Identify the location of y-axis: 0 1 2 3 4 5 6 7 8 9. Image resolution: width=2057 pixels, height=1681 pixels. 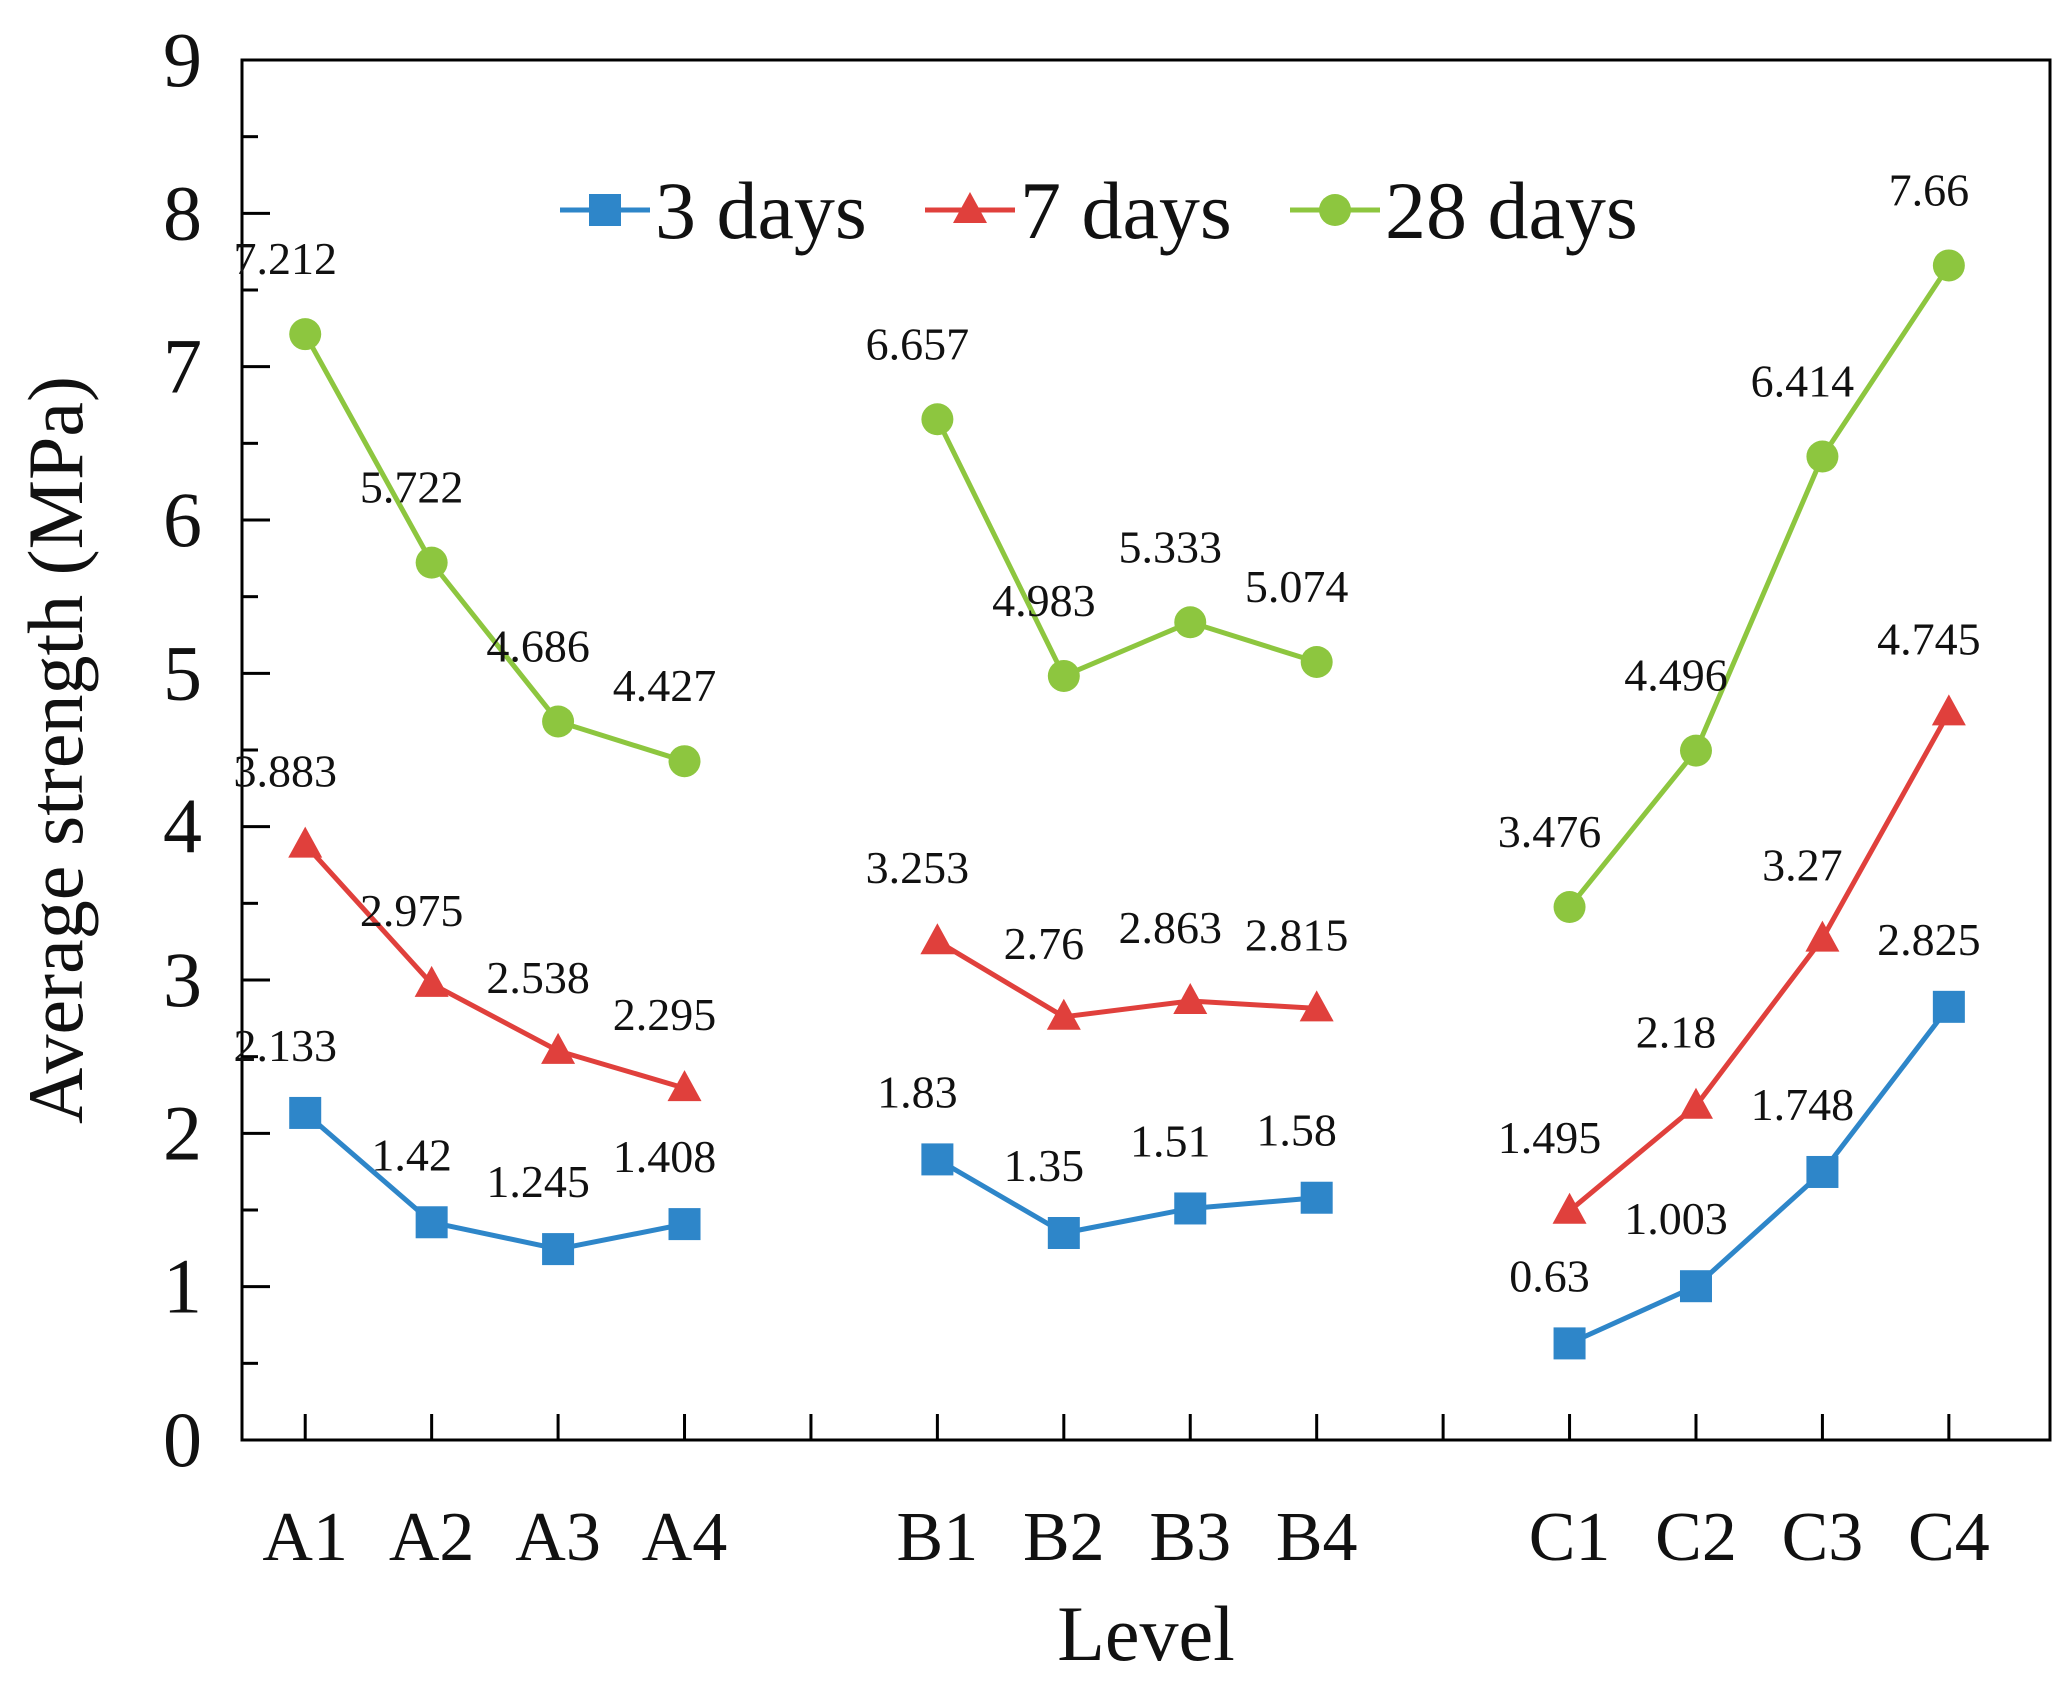
(216, 749).